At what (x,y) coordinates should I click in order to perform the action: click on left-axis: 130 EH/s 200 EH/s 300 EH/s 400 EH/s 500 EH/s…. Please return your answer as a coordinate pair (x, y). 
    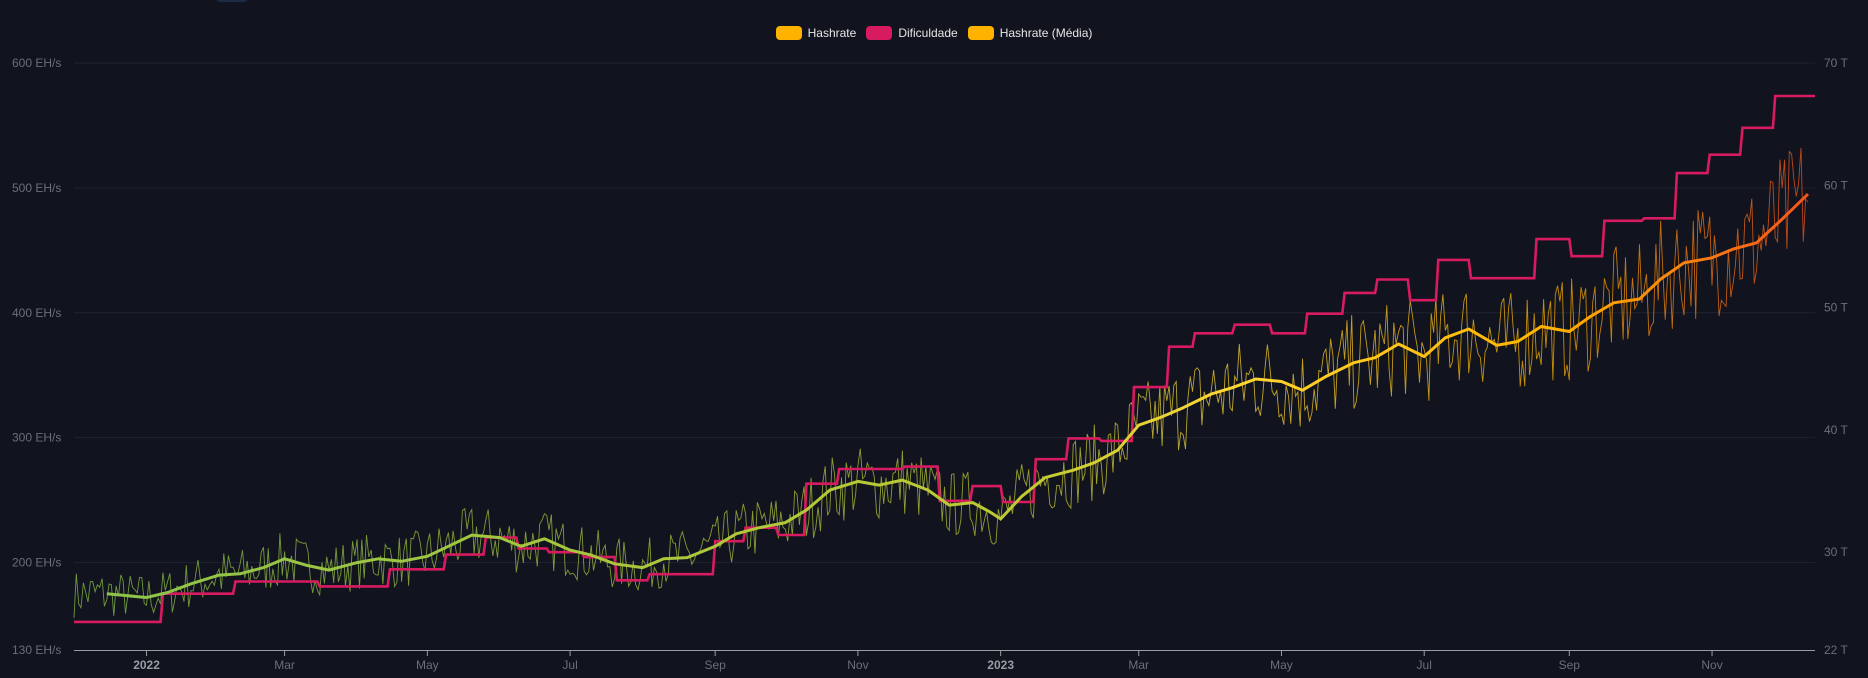
    Looking at the image, I should click on (36, 356).